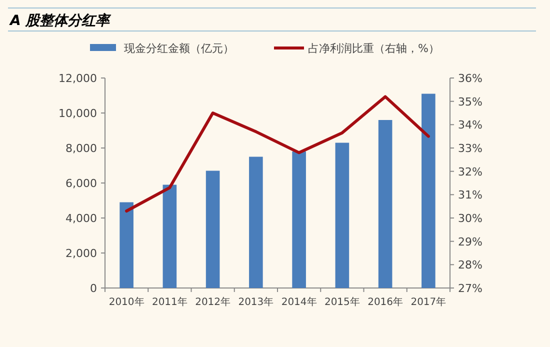 This screenshot has height=347, width=550. Describe the element at coordinates (60, 20) in the screenshot. I see `chart-title: A 股整体分红率` at that location.